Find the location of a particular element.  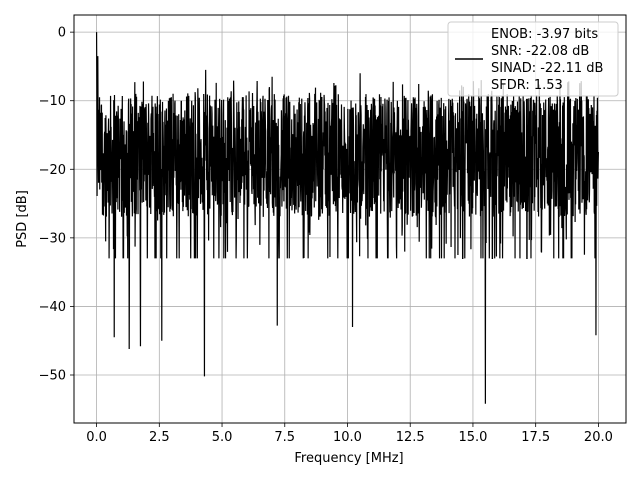

y-axis-label: PSD [dB] is located at coordinates (22, 219).